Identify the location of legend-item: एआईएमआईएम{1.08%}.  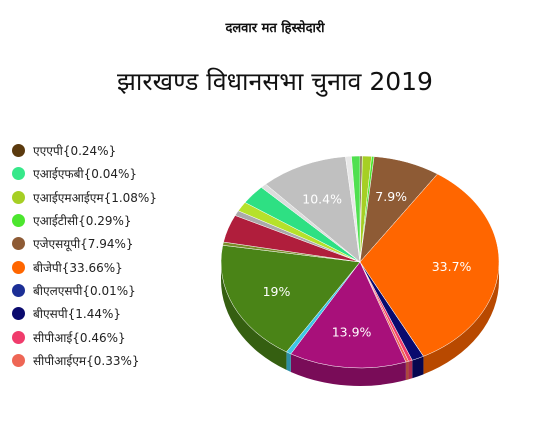
(84, 197).